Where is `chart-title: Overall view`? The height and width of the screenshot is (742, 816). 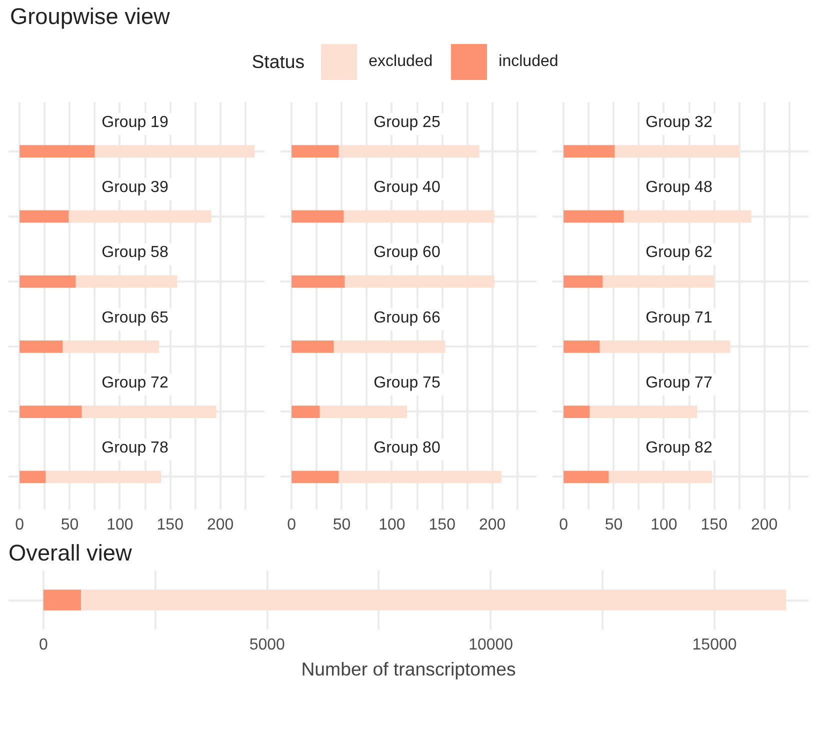
chart-title: Overall view is located at coordinates (70, 553).